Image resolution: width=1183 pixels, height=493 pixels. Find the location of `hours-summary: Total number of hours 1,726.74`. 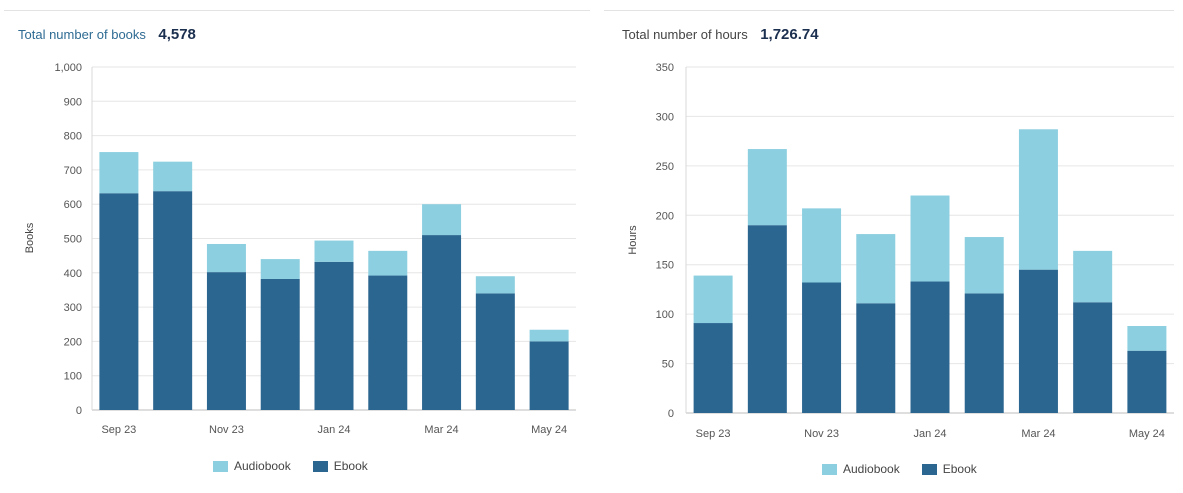

hours-summary: Total number of hours 1,726.74 is located at coordinates (720, 35).